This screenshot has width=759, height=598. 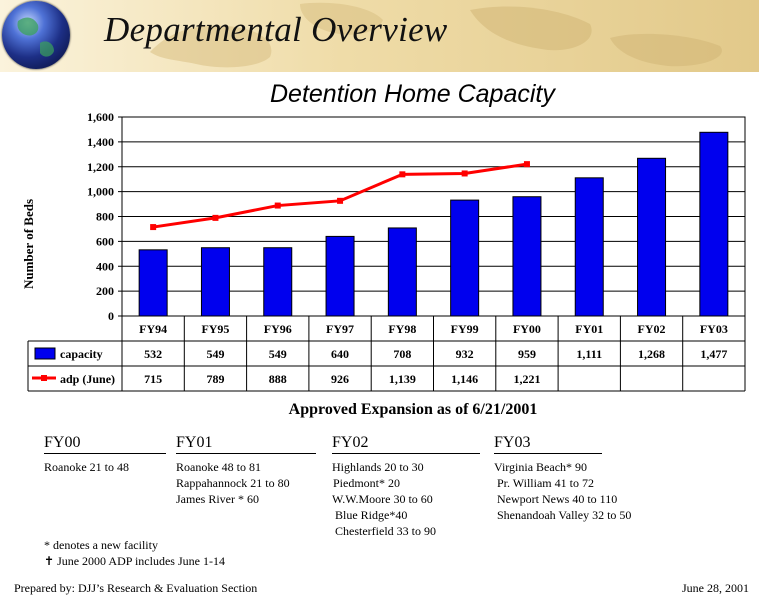 I want to click on data-label-capacity: 1,111, so click(x=589, y=354).